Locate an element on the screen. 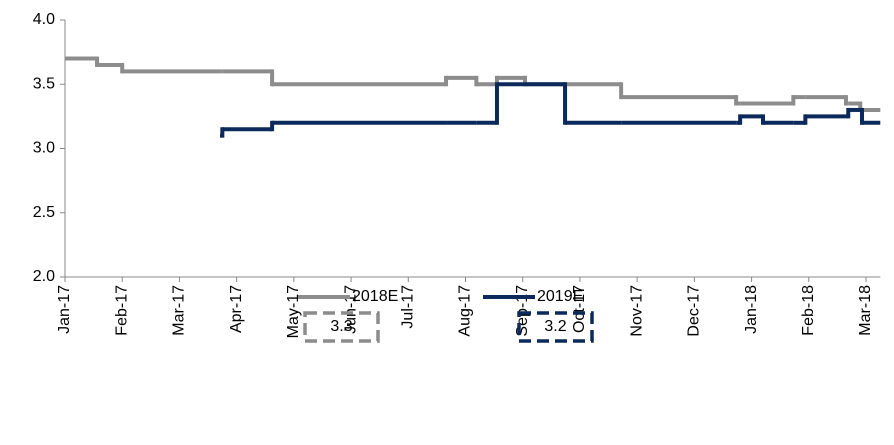 The image size is (894, 445). legend-label: 2019E is located at coordinates (560, 296).